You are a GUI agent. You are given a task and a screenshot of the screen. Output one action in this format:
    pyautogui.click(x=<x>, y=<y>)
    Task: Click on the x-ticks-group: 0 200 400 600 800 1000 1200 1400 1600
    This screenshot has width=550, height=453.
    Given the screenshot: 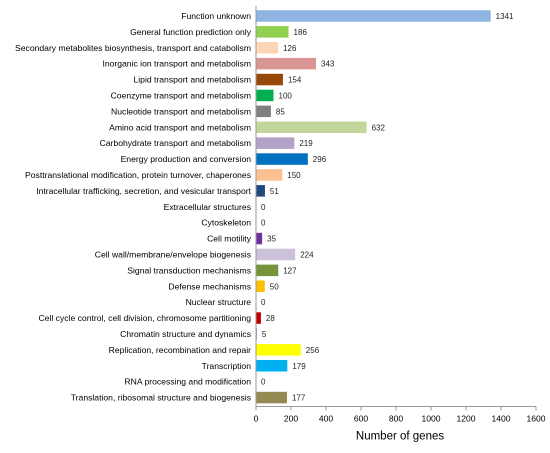 What is the action you would take?
    pyautogui.click(x=400, y=415)
    